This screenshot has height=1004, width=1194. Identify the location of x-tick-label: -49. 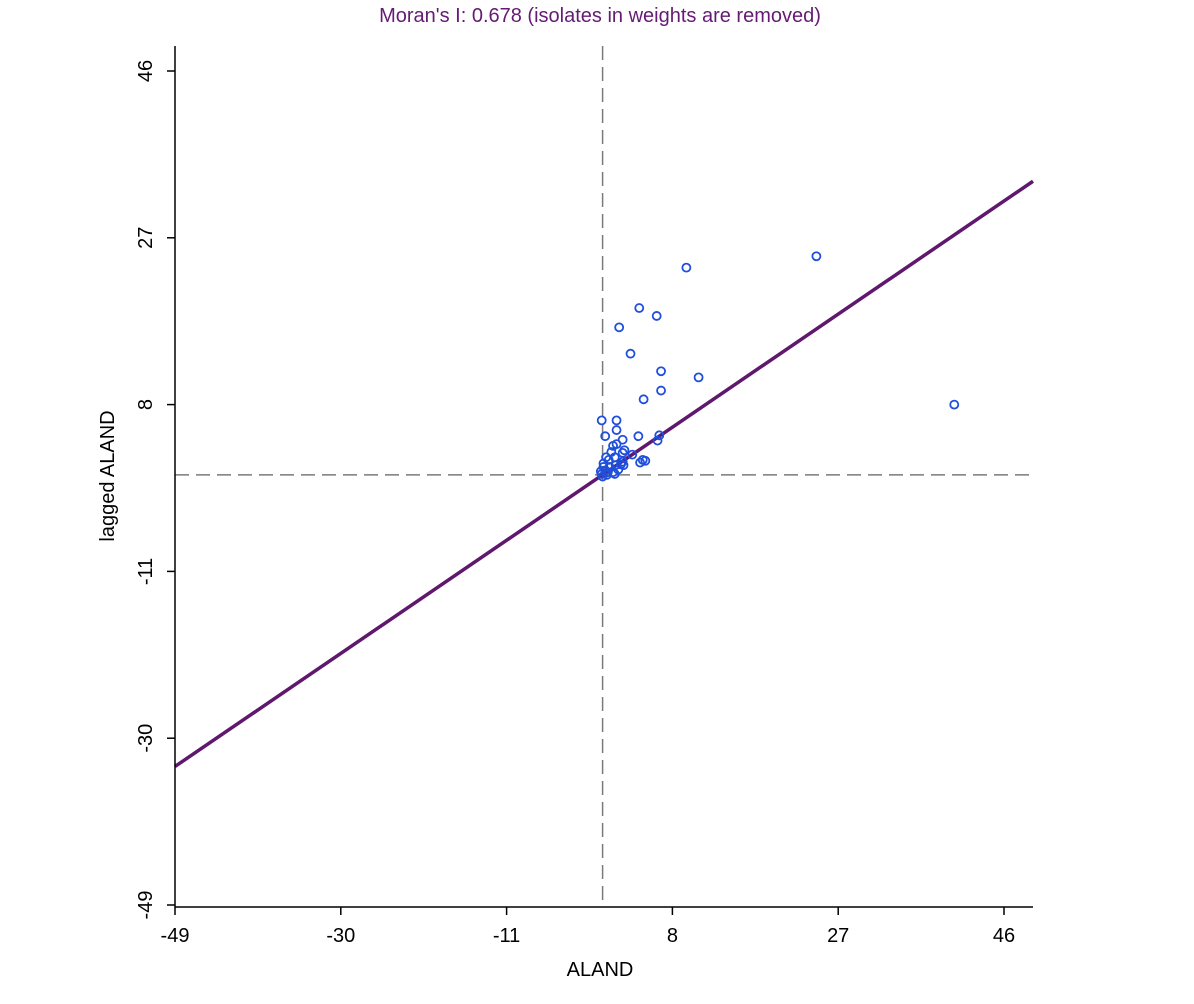
(175, 936).